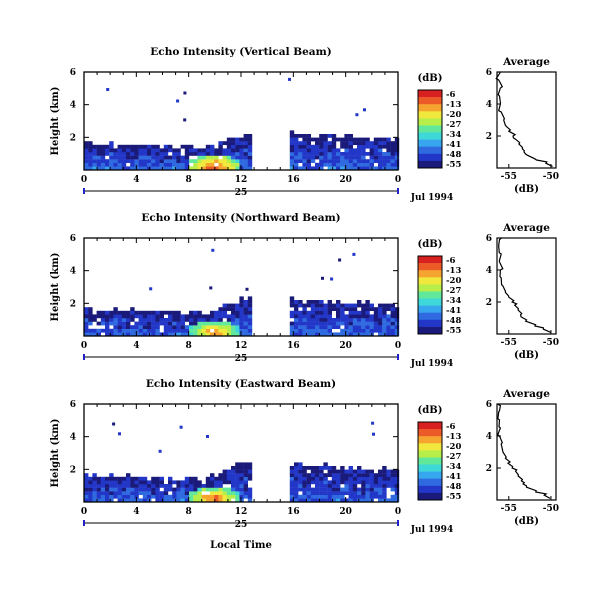 Image resolution: width=611 pixels, height=598 pixels. What do you see at coordinates (431, 530) in the screenshot?
I see `date-label: Jul 1994` at bounding box center [431, 530].